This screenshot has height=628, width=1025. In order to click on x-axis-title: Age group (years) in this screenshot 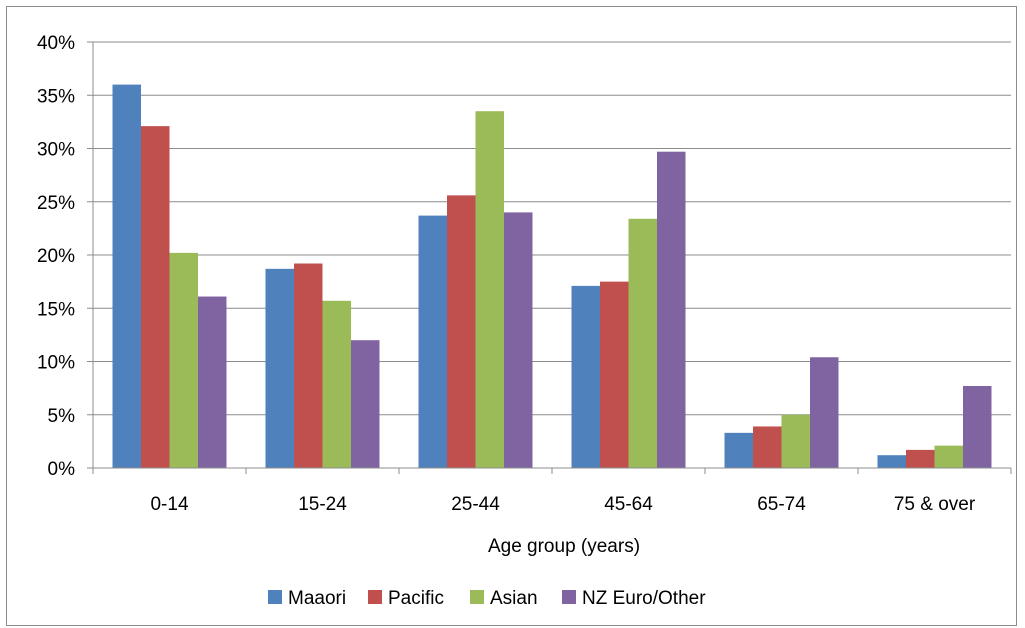, I will do `click(564, 546)`.